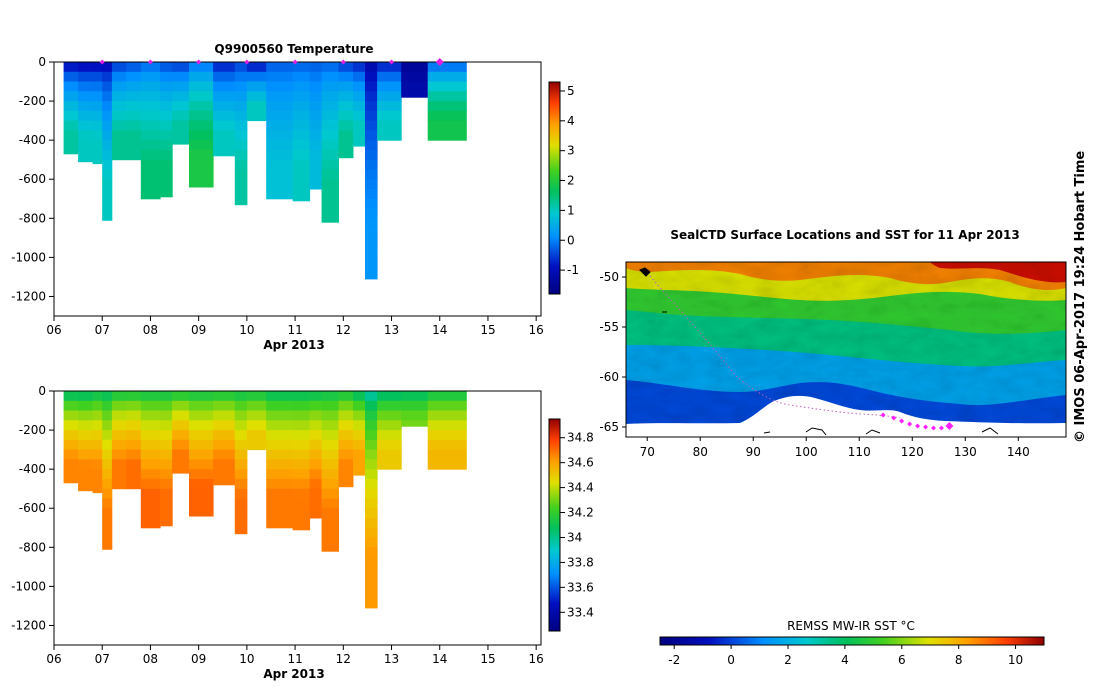 Image resolution: width=1099 pixels, height=700 pixels. I want to click on map-x-tick-label: 90, so click(753, 452).